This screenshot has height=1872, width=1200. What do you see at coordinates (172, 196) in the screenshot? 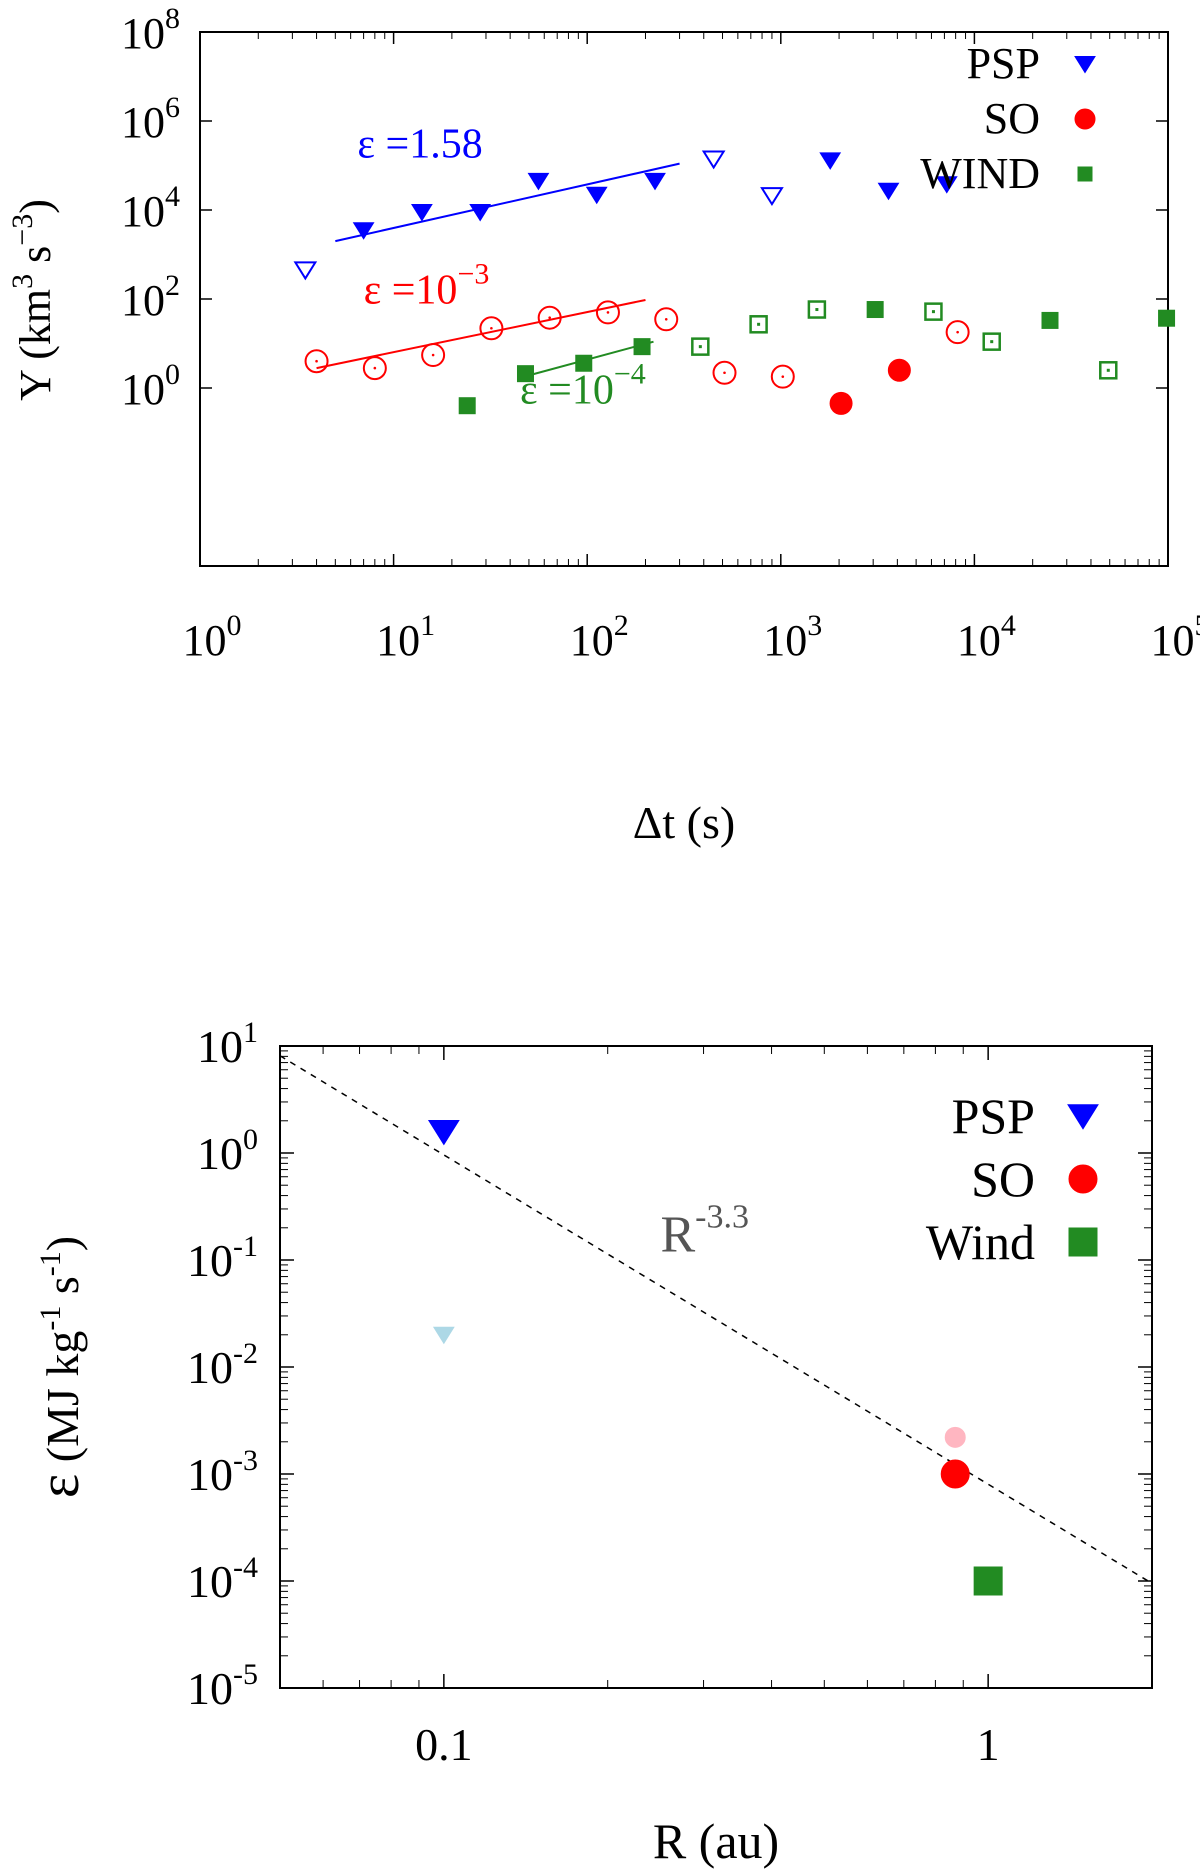
I see `y-tick-label-exp: 4` at bounding box center [172, 196].